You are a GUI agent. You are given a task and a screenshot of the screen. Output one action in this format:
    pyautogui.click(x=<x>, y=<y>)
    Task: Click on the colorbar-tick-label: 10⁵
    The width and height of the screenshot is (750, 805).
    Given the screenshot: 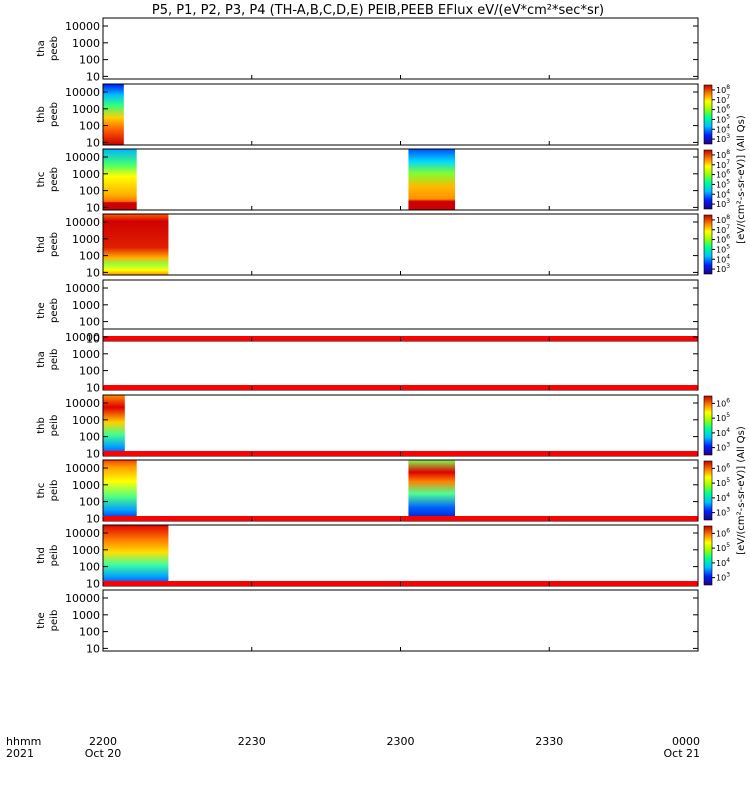 What is the action you would take?
    pyautogui.click(x=723, y=118)
    